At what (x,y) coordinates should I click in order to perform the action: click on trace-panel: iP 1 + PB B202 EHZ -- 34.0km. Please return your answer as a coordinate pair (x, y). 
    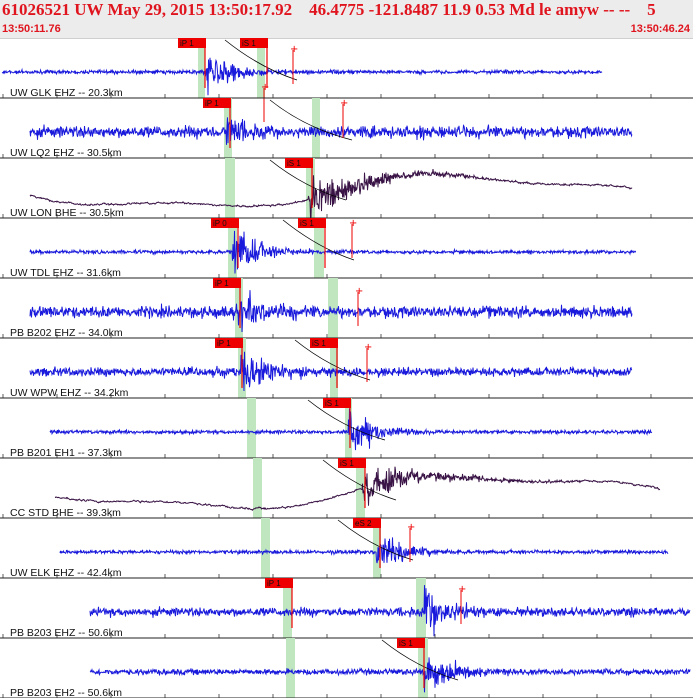
    Looking at the image, I should click on (346, 308).